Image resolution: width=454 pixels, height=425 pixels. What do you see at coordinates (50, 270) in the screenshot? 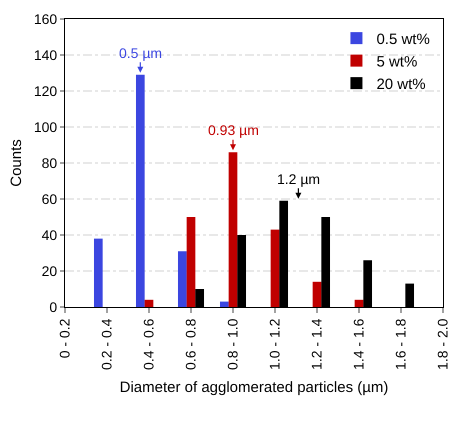
I see `y-tick-label: 20` at bounding box center [50, 270].